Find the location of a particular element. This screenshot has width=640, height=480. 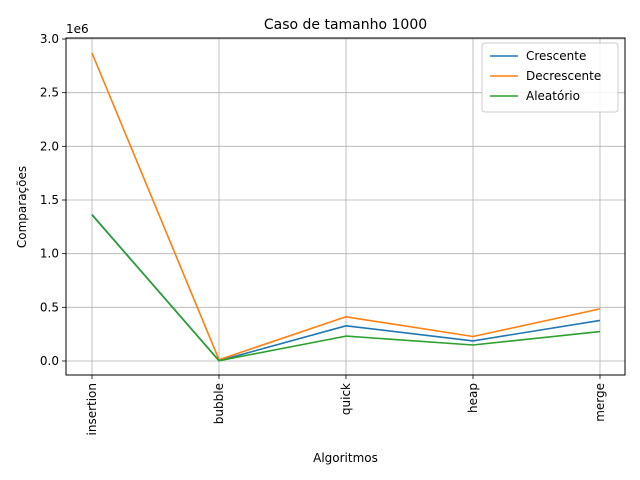

y-axis-label: Comparações is located at coordinates (22, 207).